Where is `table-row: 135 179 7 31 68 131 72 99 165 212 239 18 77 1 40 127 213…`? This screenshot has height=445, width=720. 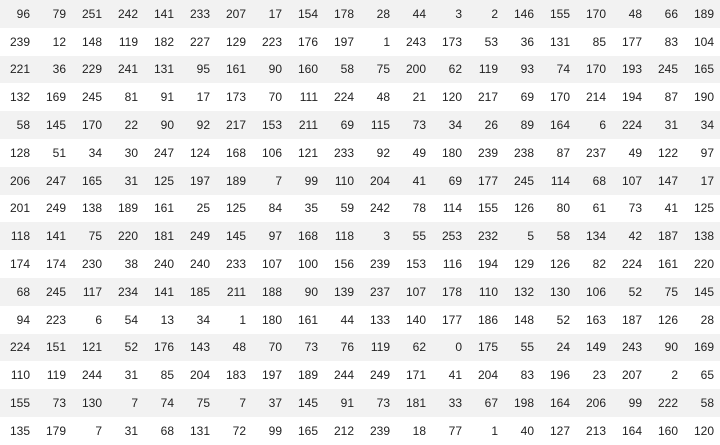 table-row: 135 179 7 31 68 131 72 99 165 212 239 18 77 1 40 127 213… is located at coordinates (360, 430).